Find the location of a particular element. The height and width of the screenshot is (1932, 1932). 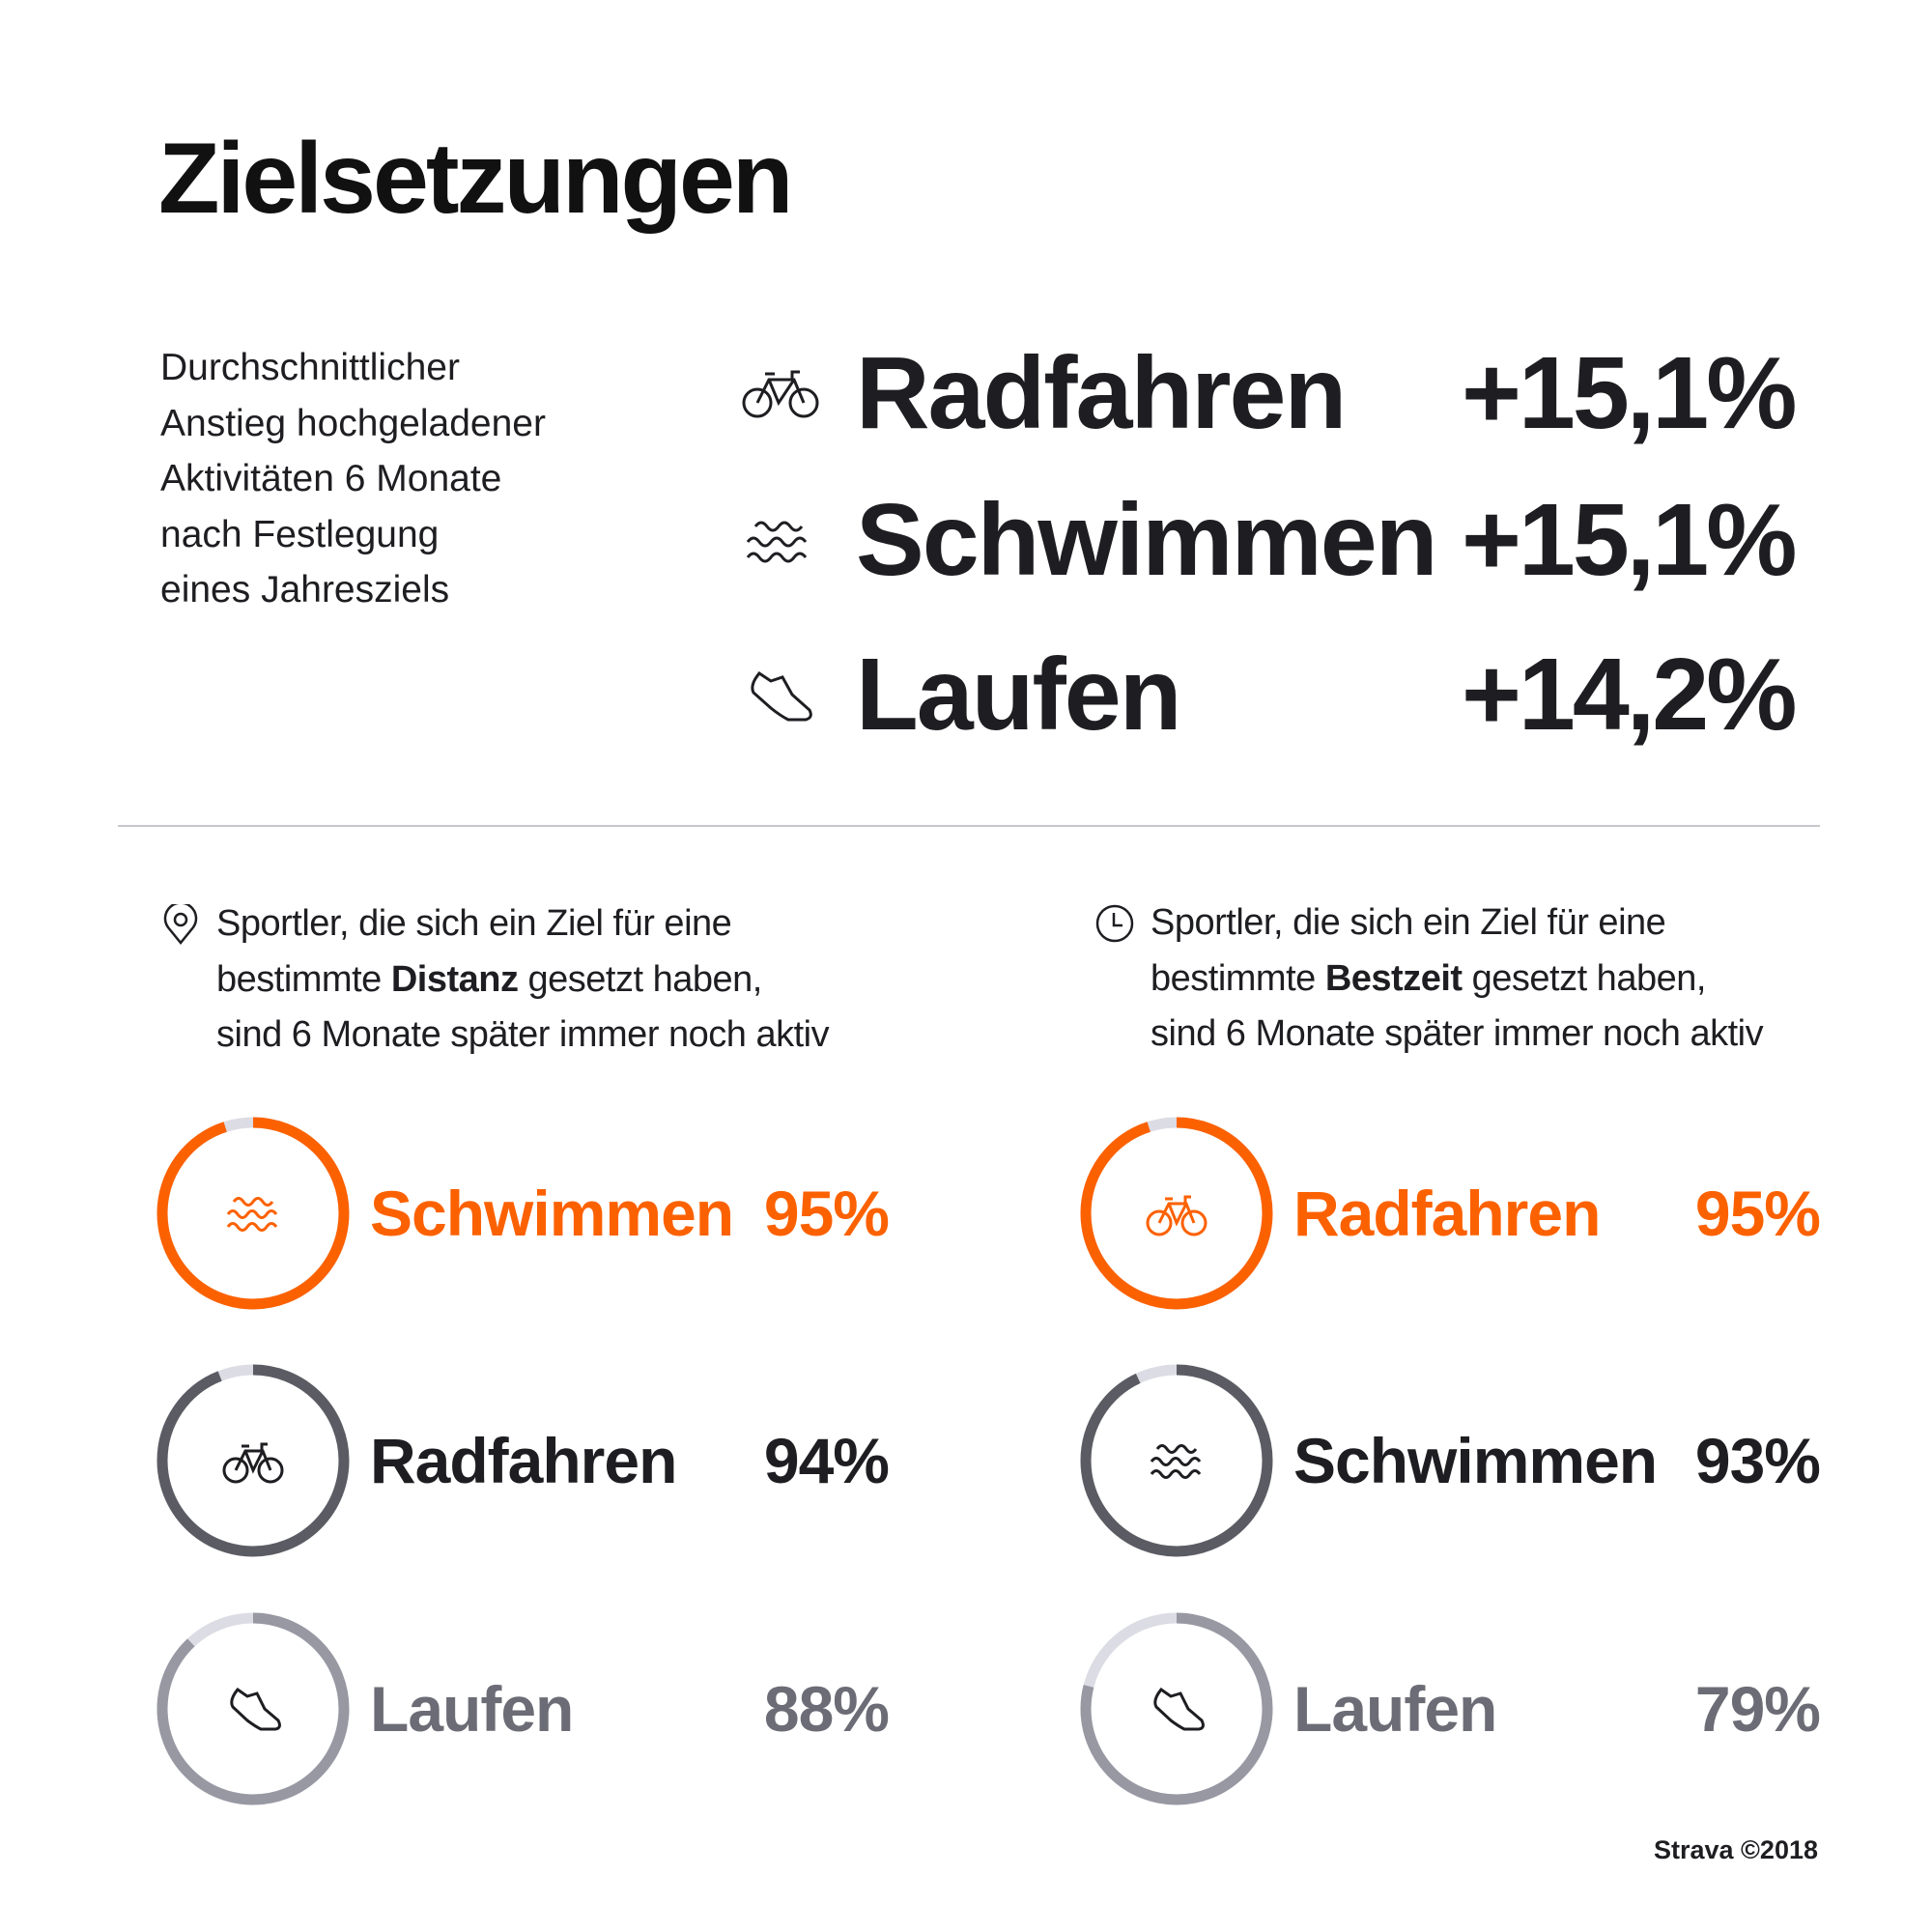

increase-label: Laufen is located at coordinates (1018, 695).